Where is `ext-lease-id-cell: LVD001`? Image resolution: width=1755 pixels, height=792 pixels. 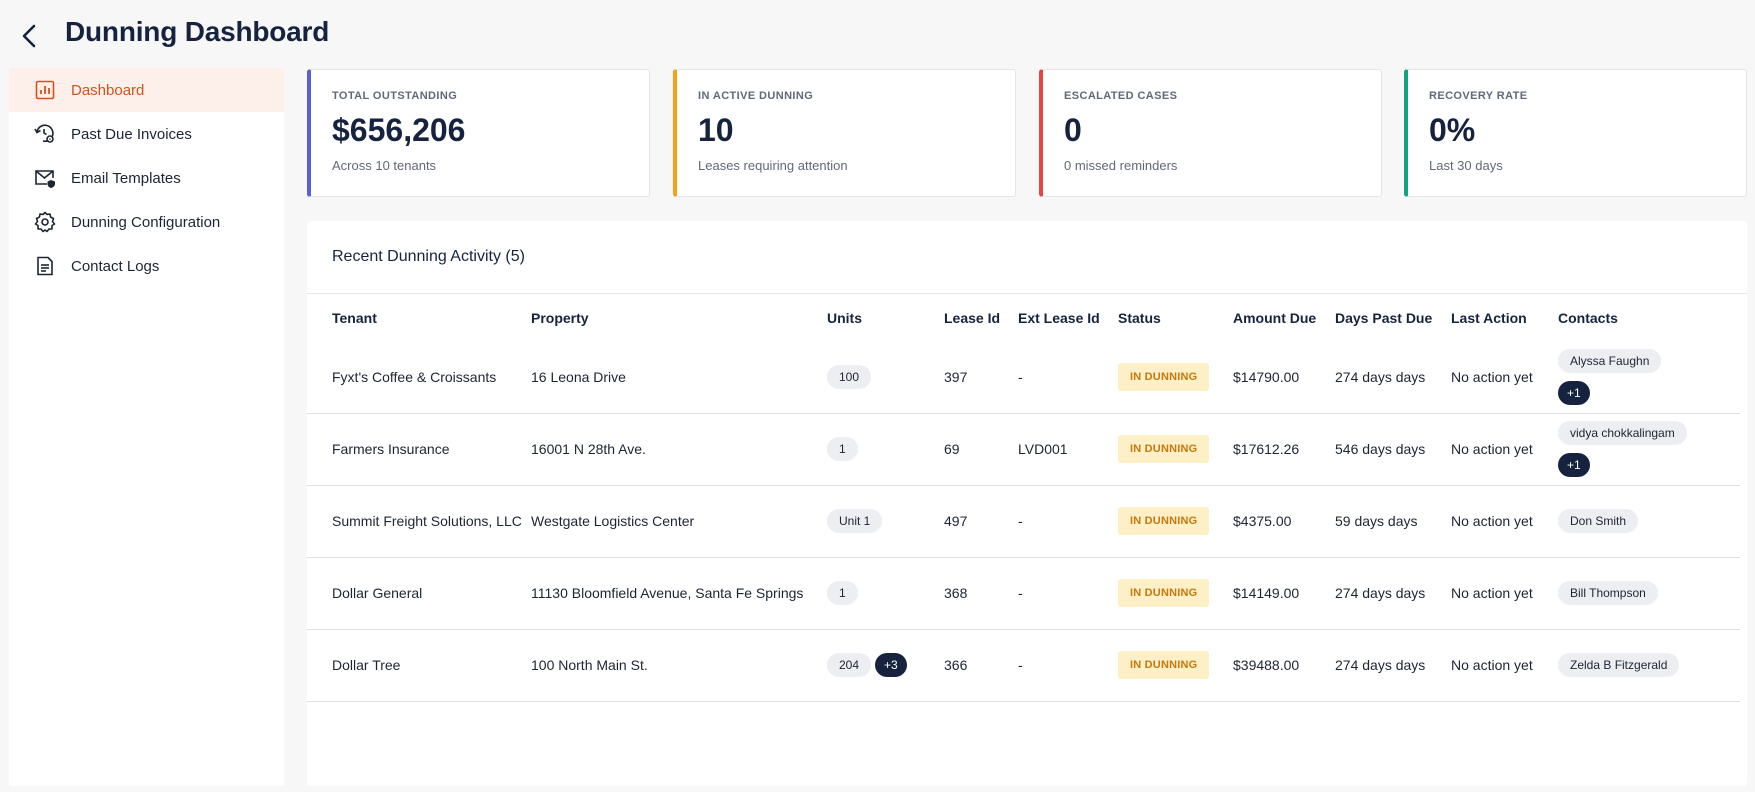
ext-lease-id-cell: LVD001 is located at coordinates (1068, 449).